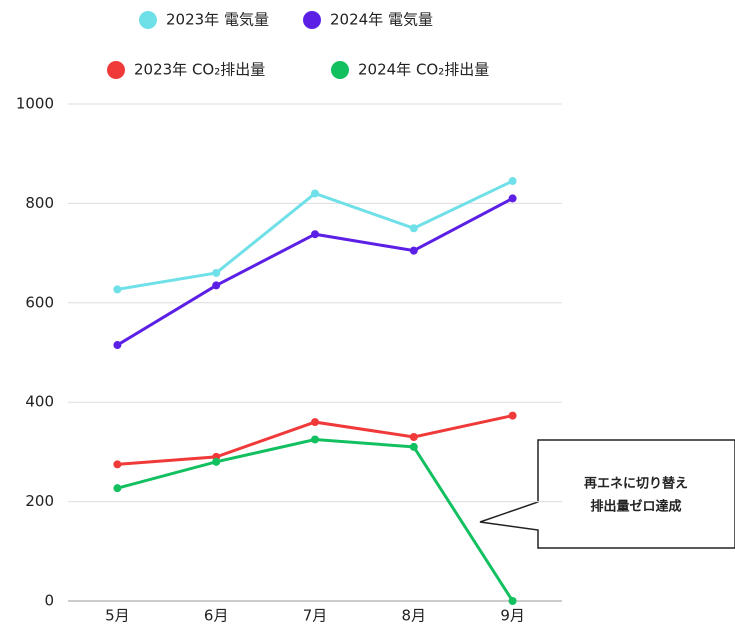 The image size is (735, 627). What do you see at coordinates (117, 616) in the screenshot?
I see `x-tick-label: 5月` at bounding box center [117, 616].